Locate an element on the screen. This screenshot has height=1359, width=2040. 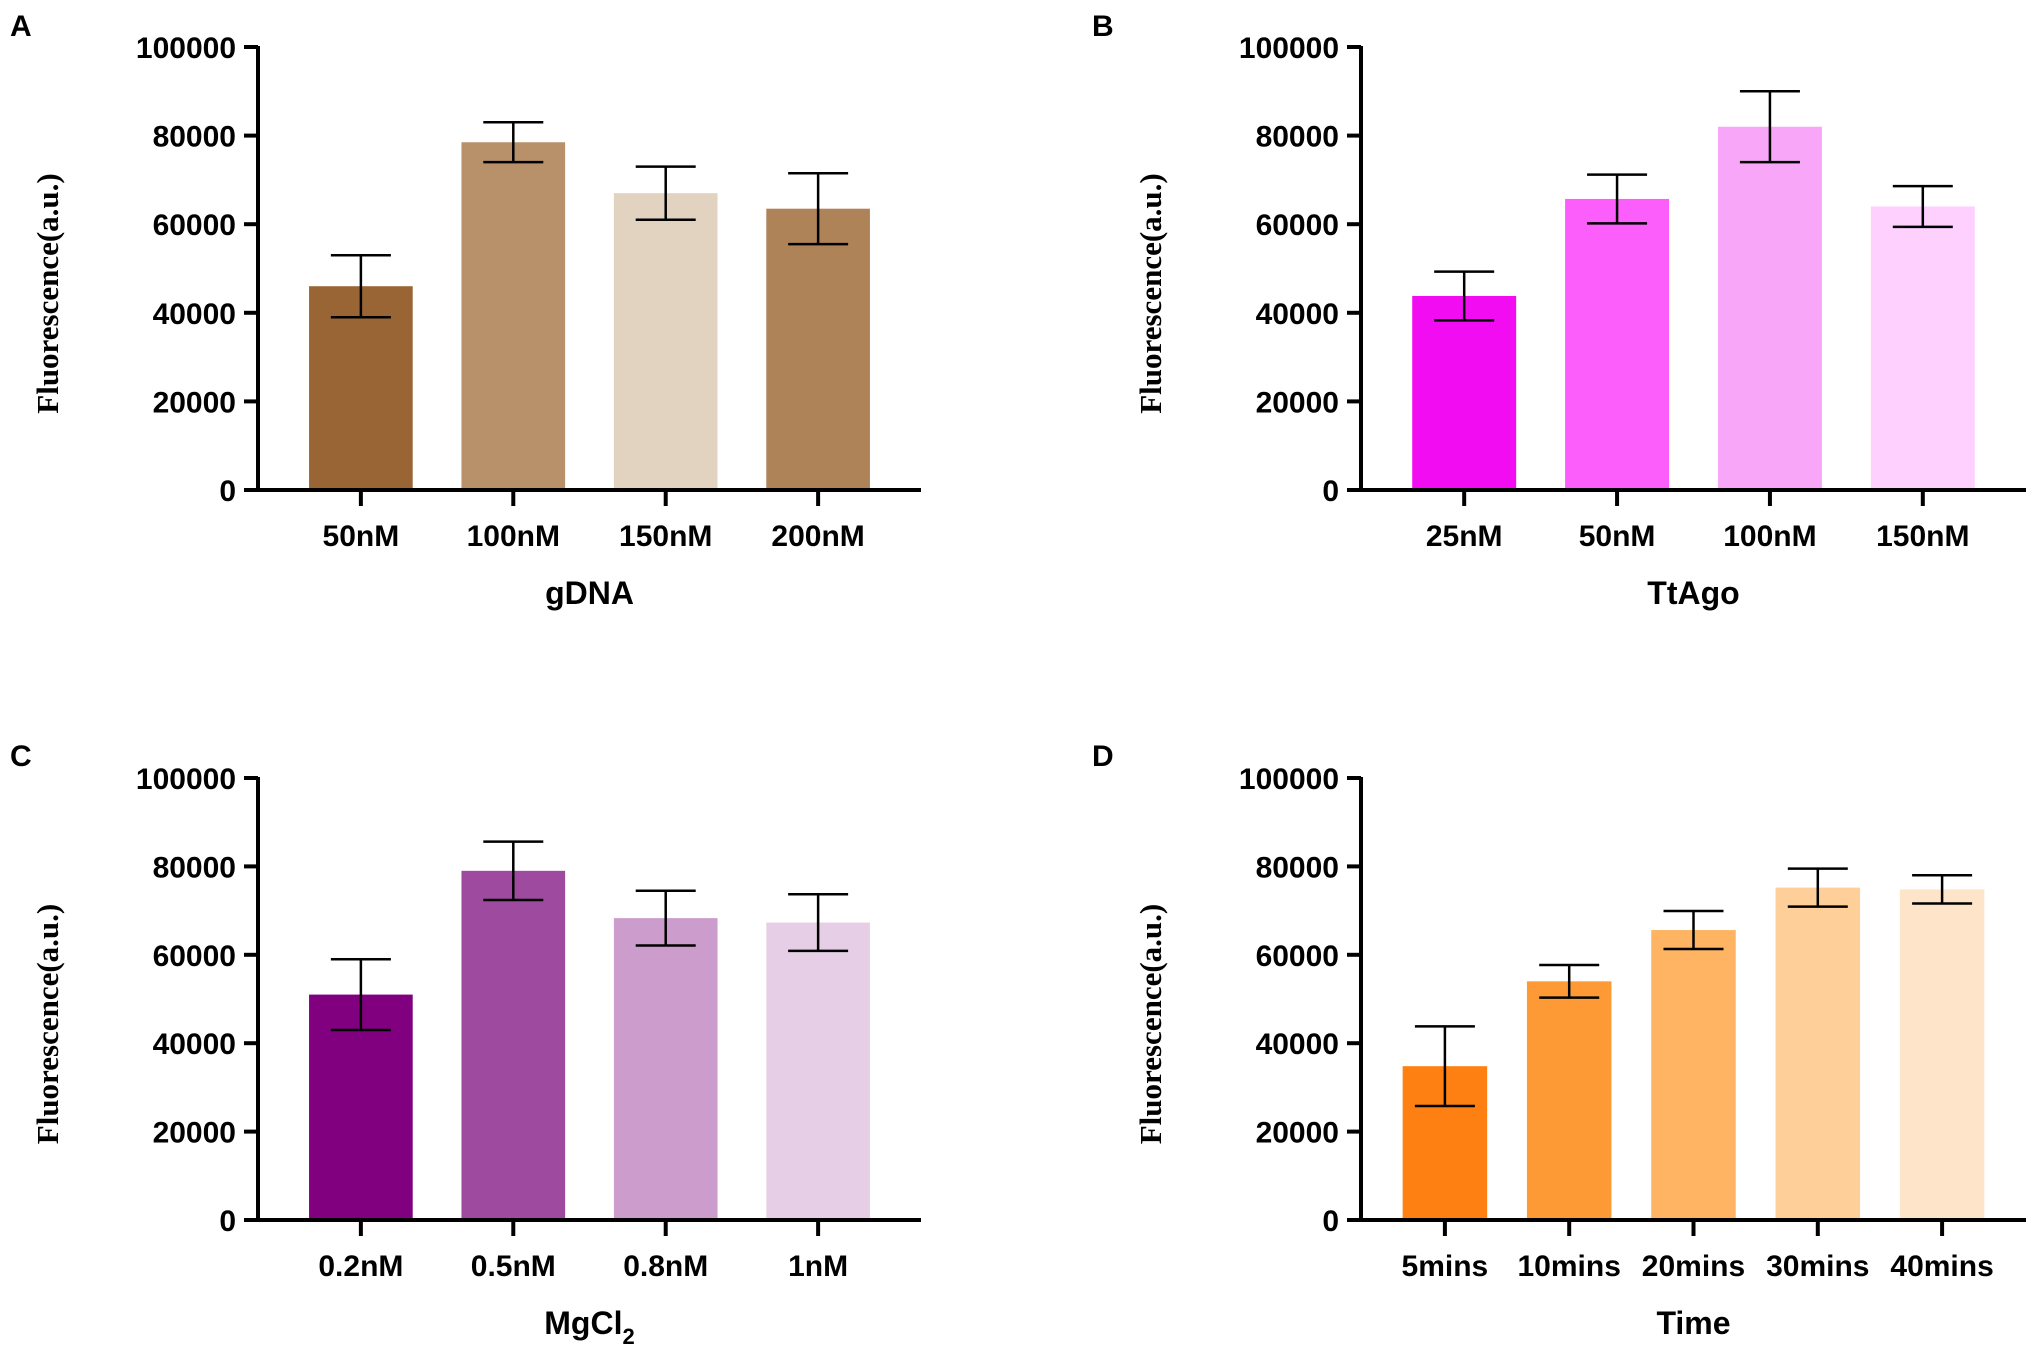
x-tick-label: 0.8nM is located at coordinates (665, 1266).